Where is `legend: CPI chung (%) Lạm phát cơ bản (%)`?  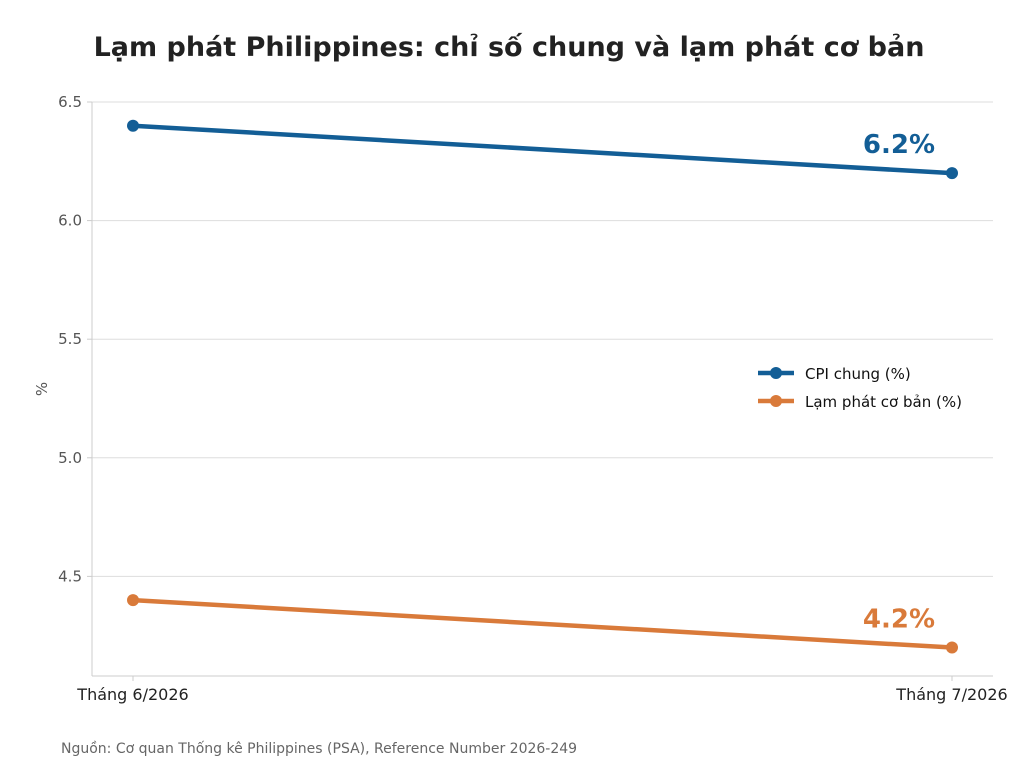
legend: CPI chung (%) Lạm phát cơ bản (%) is located at coordinates (860, 388).